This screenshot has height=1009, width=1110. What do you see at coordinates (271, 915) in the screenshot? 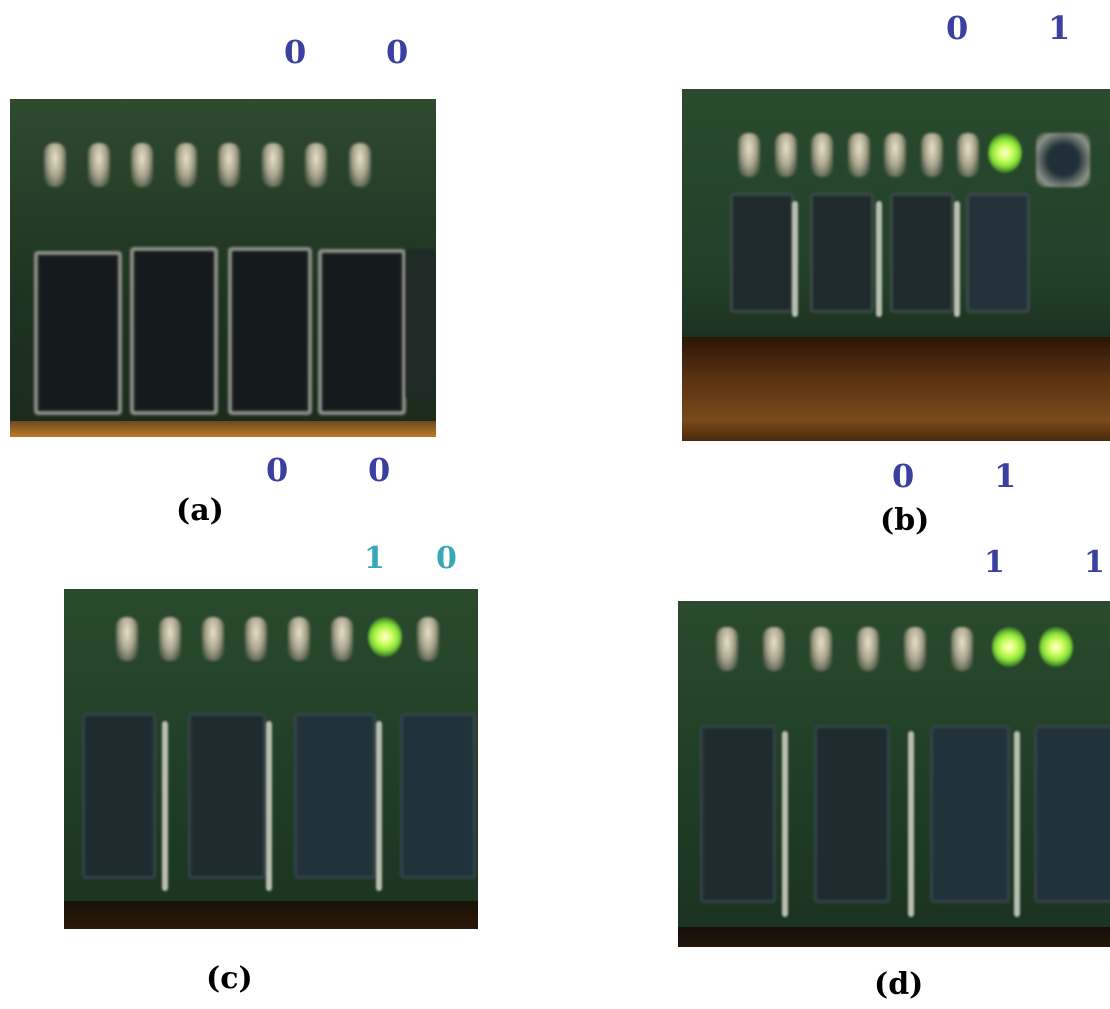
I see `wood-edge-c` at bounding box center [271, 915].